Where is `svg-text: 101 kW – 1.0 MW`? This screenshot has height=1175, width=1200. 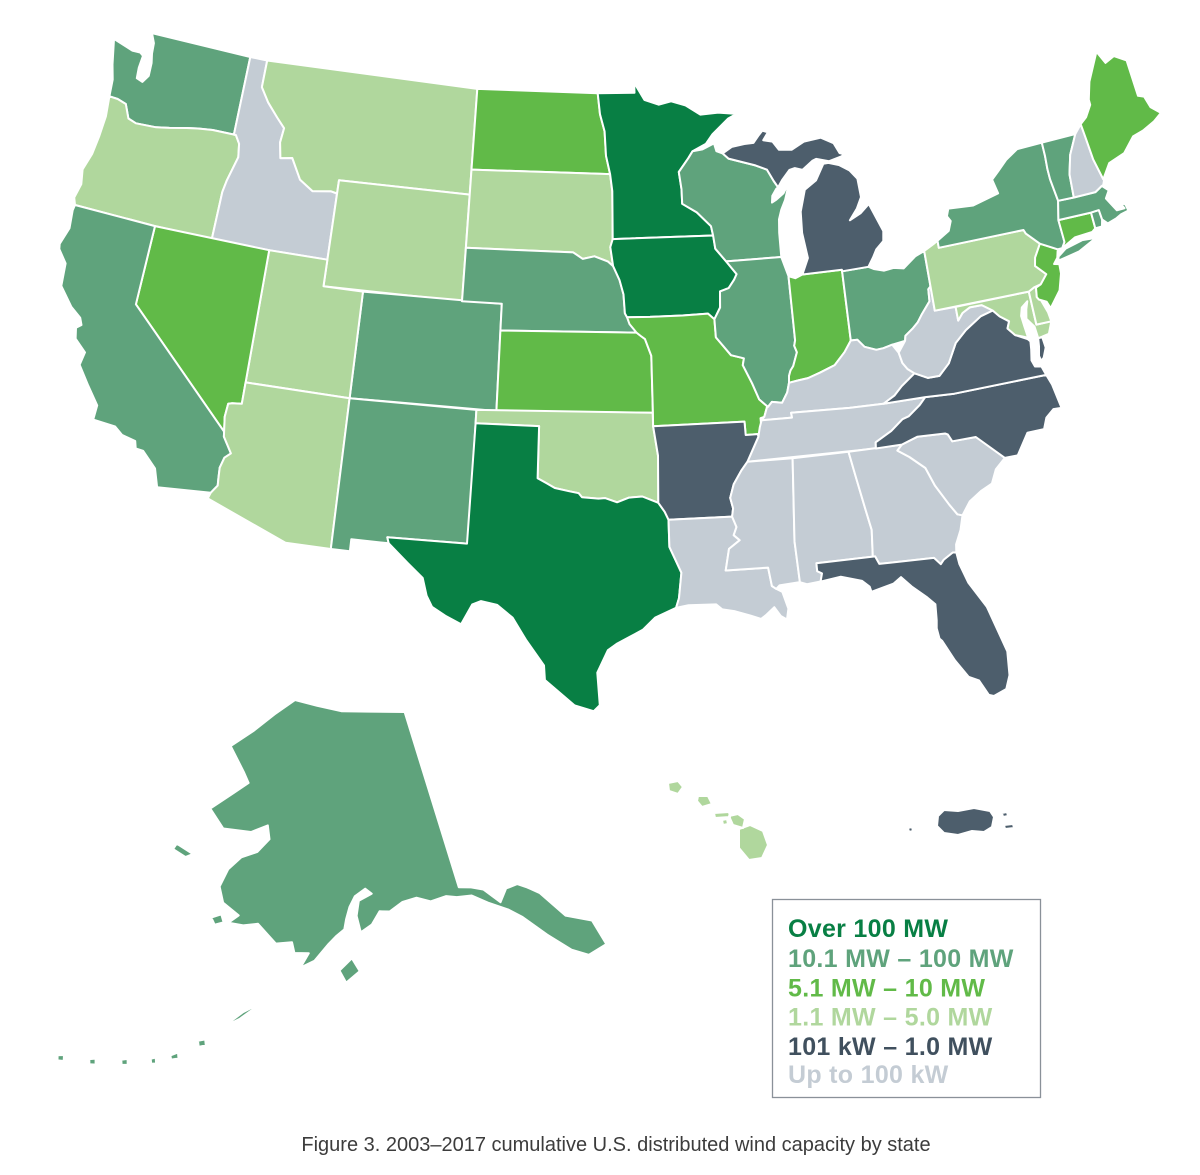
svg-text: 101 kW – 1.0 MW is located at coordinates (890, 1047).